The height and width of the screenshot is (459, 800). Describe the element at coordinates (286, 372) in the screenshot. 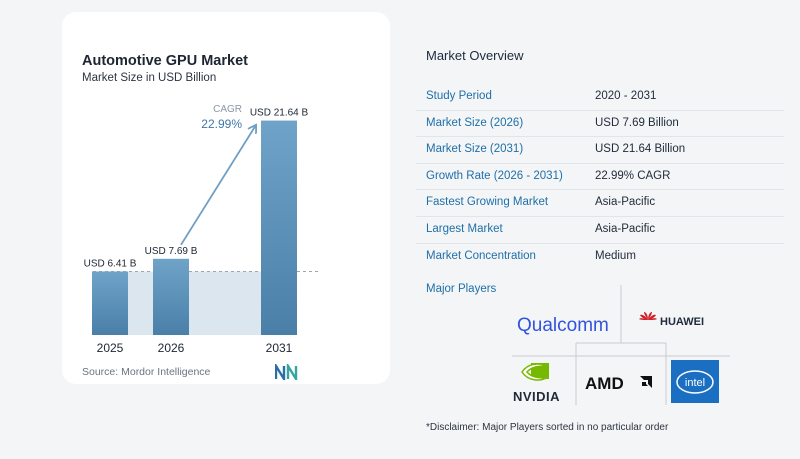

I see `mordor-logo-icon` at that location.